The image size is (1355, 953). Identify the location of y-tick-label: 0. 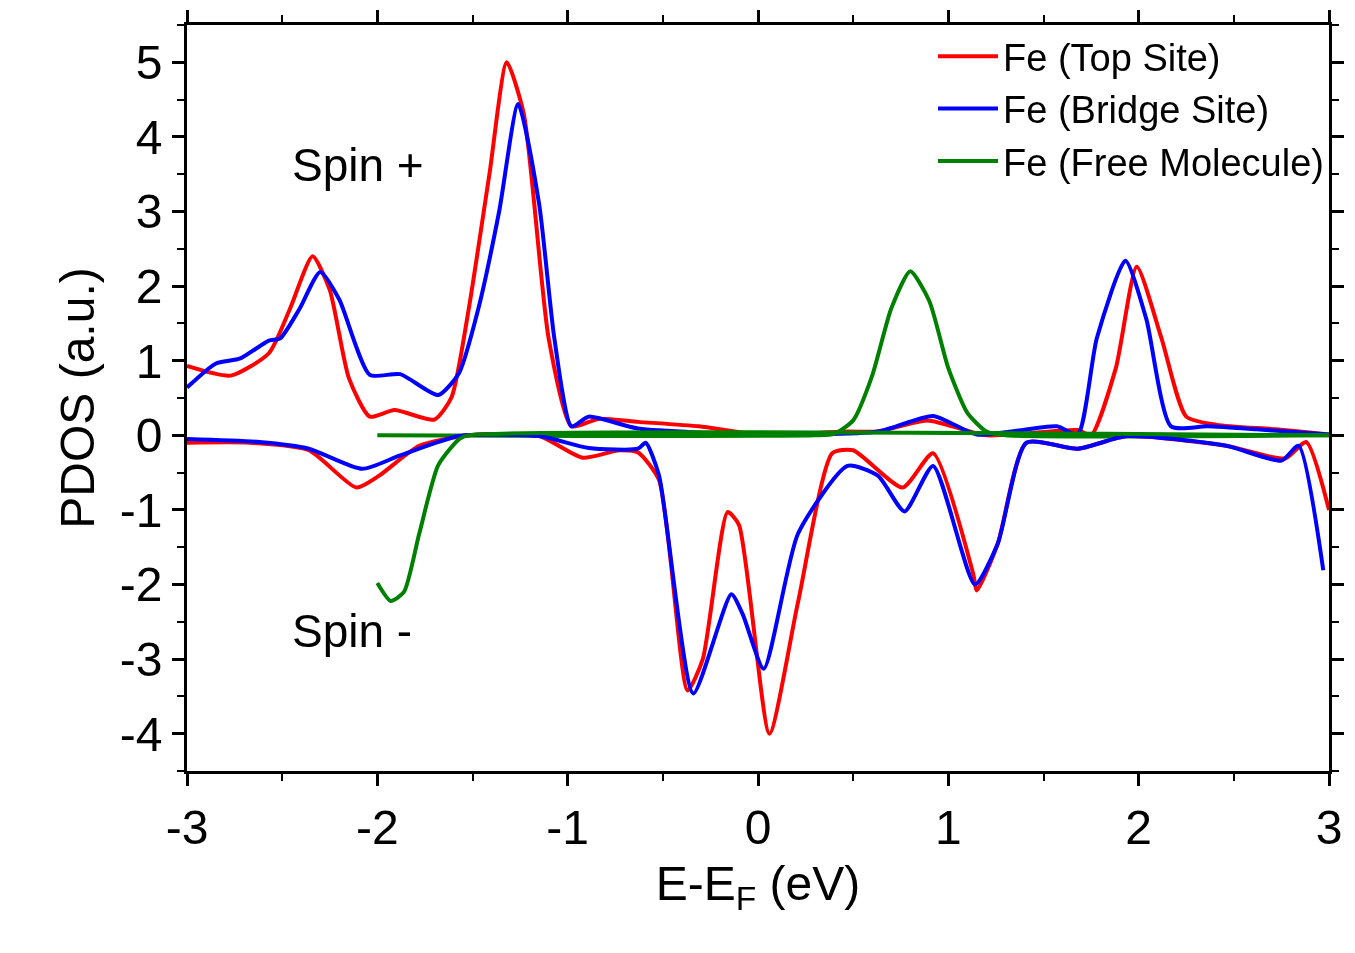
(149, 436).